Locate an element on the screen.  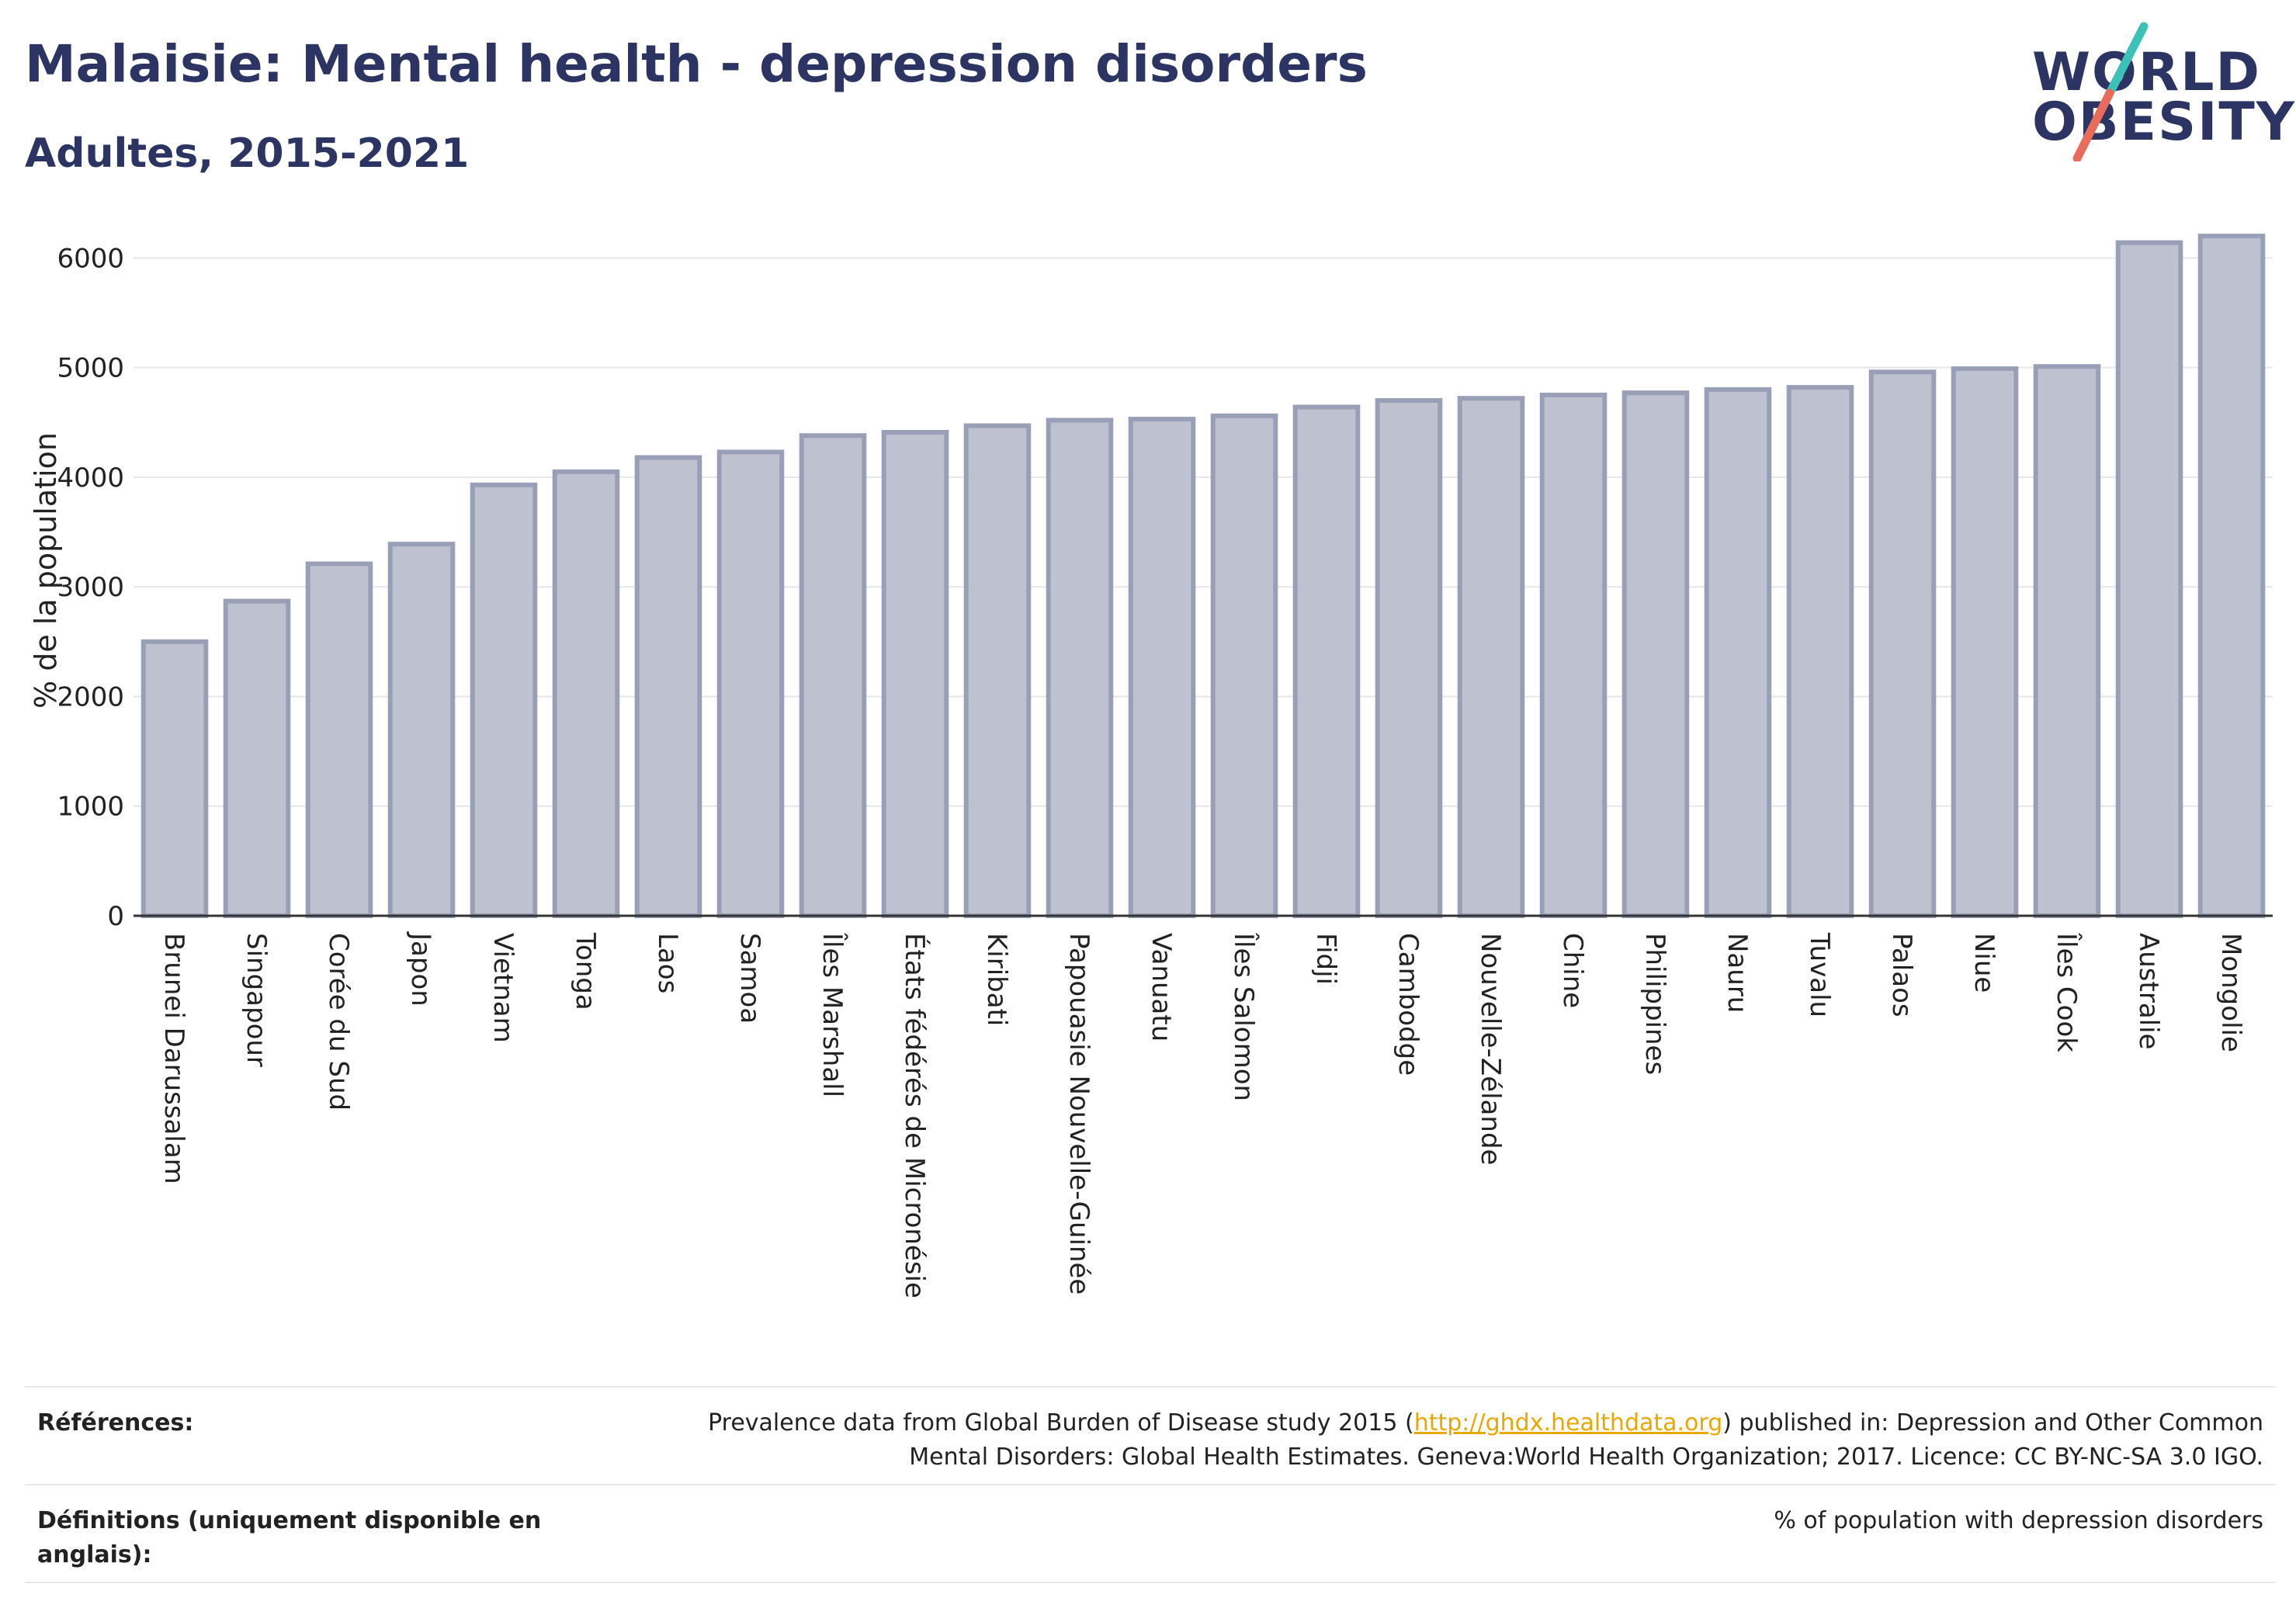
footer-divider-top is located at coordinates (1150, 1387).